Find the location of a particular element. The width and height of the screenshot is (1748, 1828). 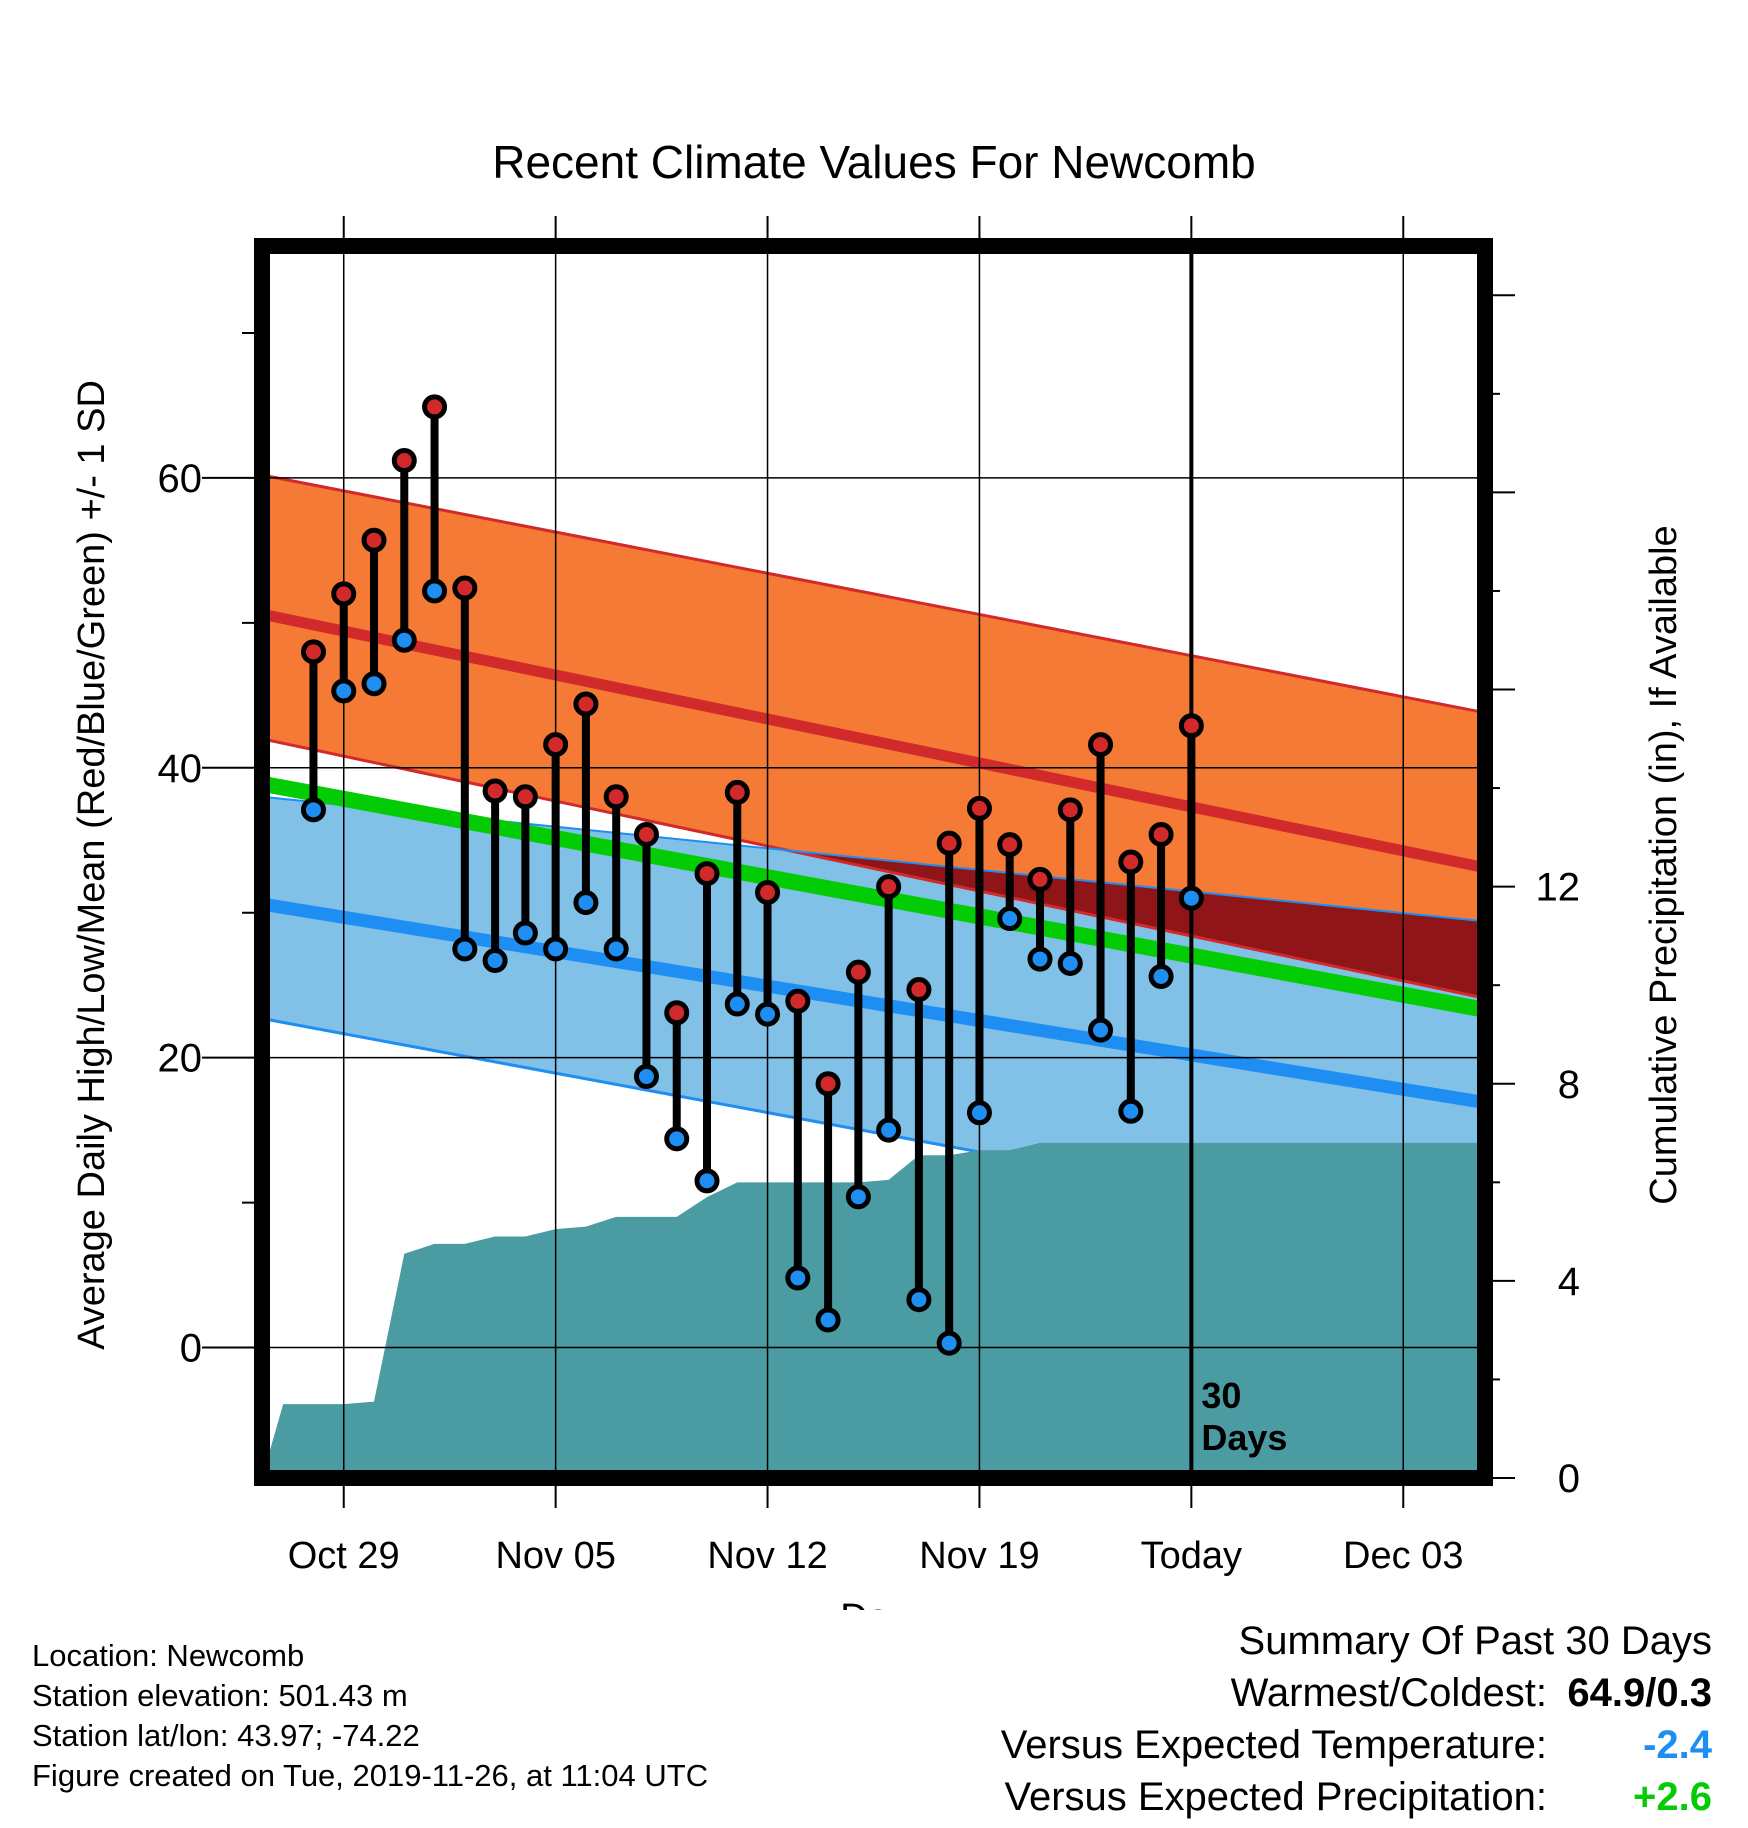

y-left-tick-label: 20 is located at coordinates (180, 1059).